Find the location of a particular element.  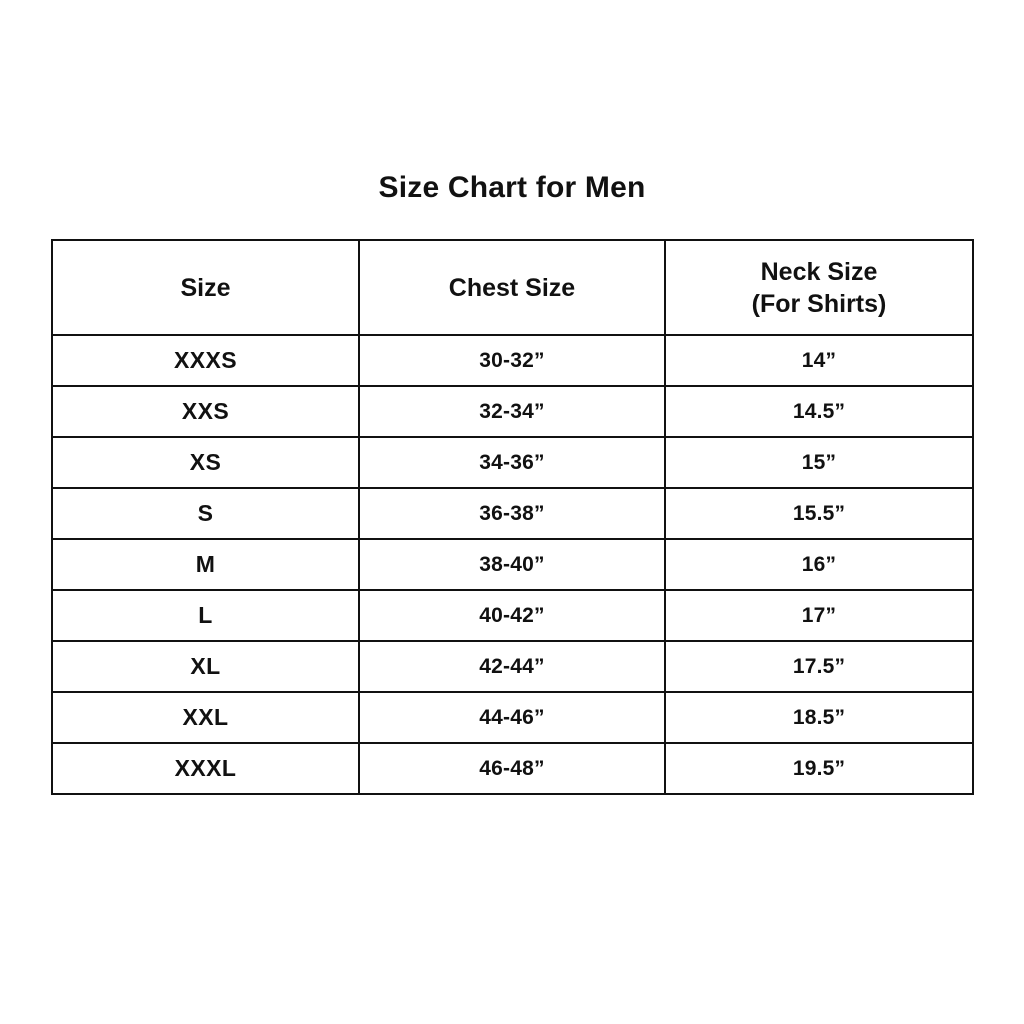

column-header-chest-label: Chest Size is located at coordinates (512, 287).